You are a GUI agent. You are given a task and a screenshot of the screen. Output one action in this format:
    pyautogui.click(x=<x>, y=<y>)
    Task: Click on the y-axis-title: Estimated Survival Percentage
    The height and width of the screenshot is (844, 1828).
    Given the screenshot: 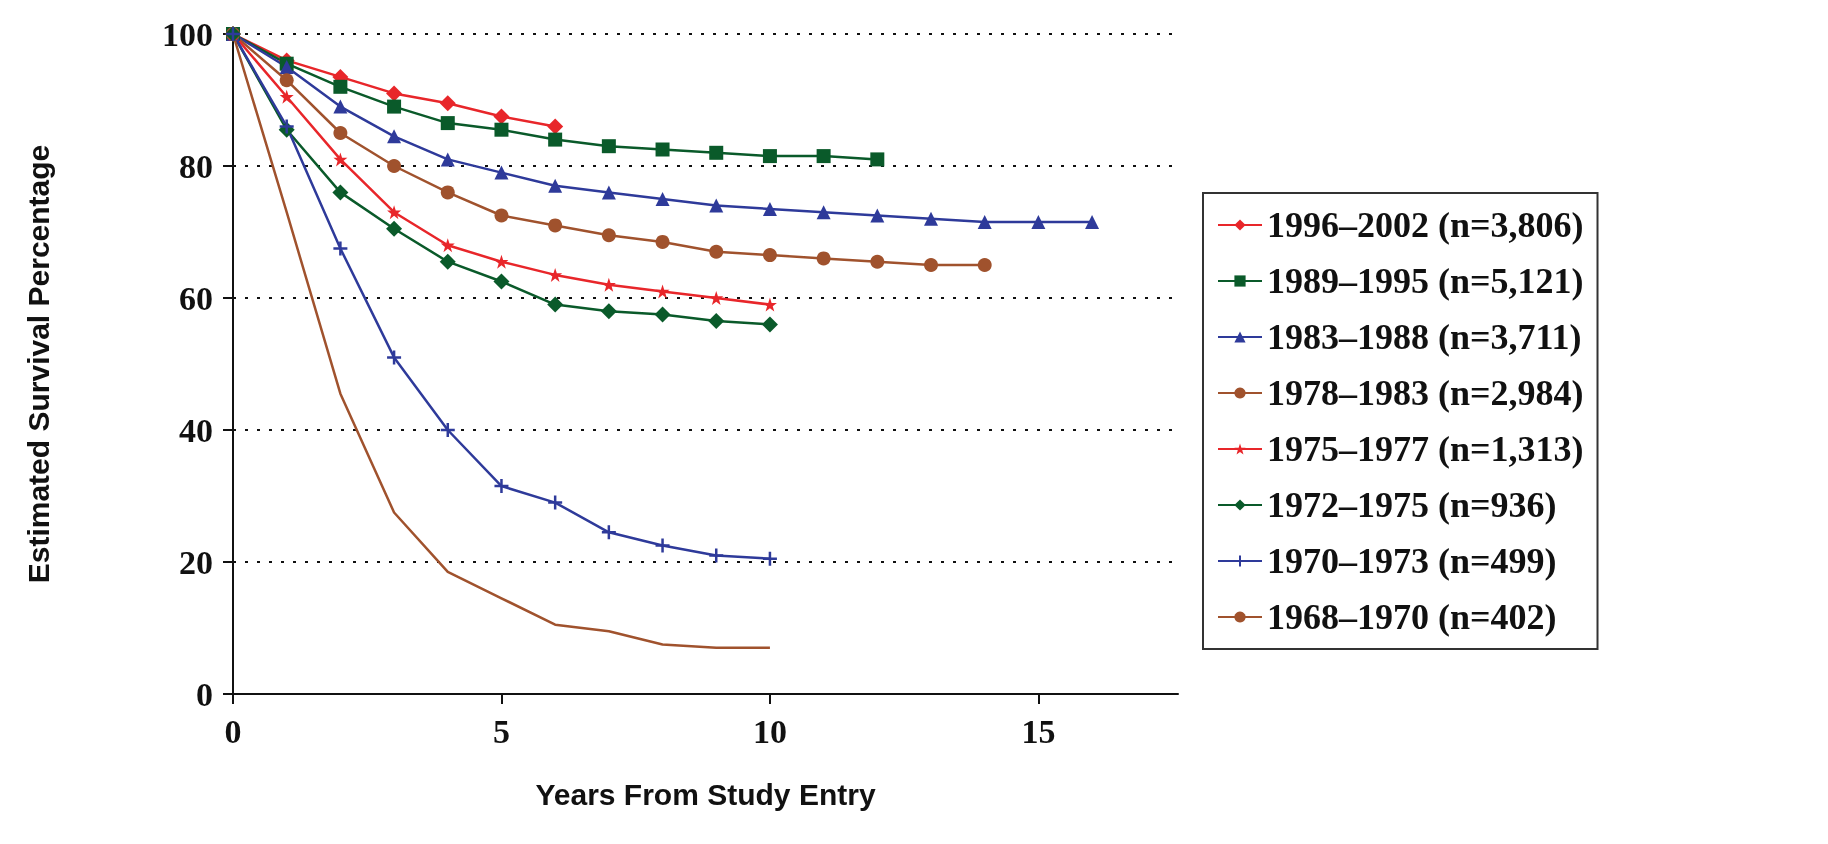 What is the action you would take?
    pyautogui.click(x=38, y=364)
    